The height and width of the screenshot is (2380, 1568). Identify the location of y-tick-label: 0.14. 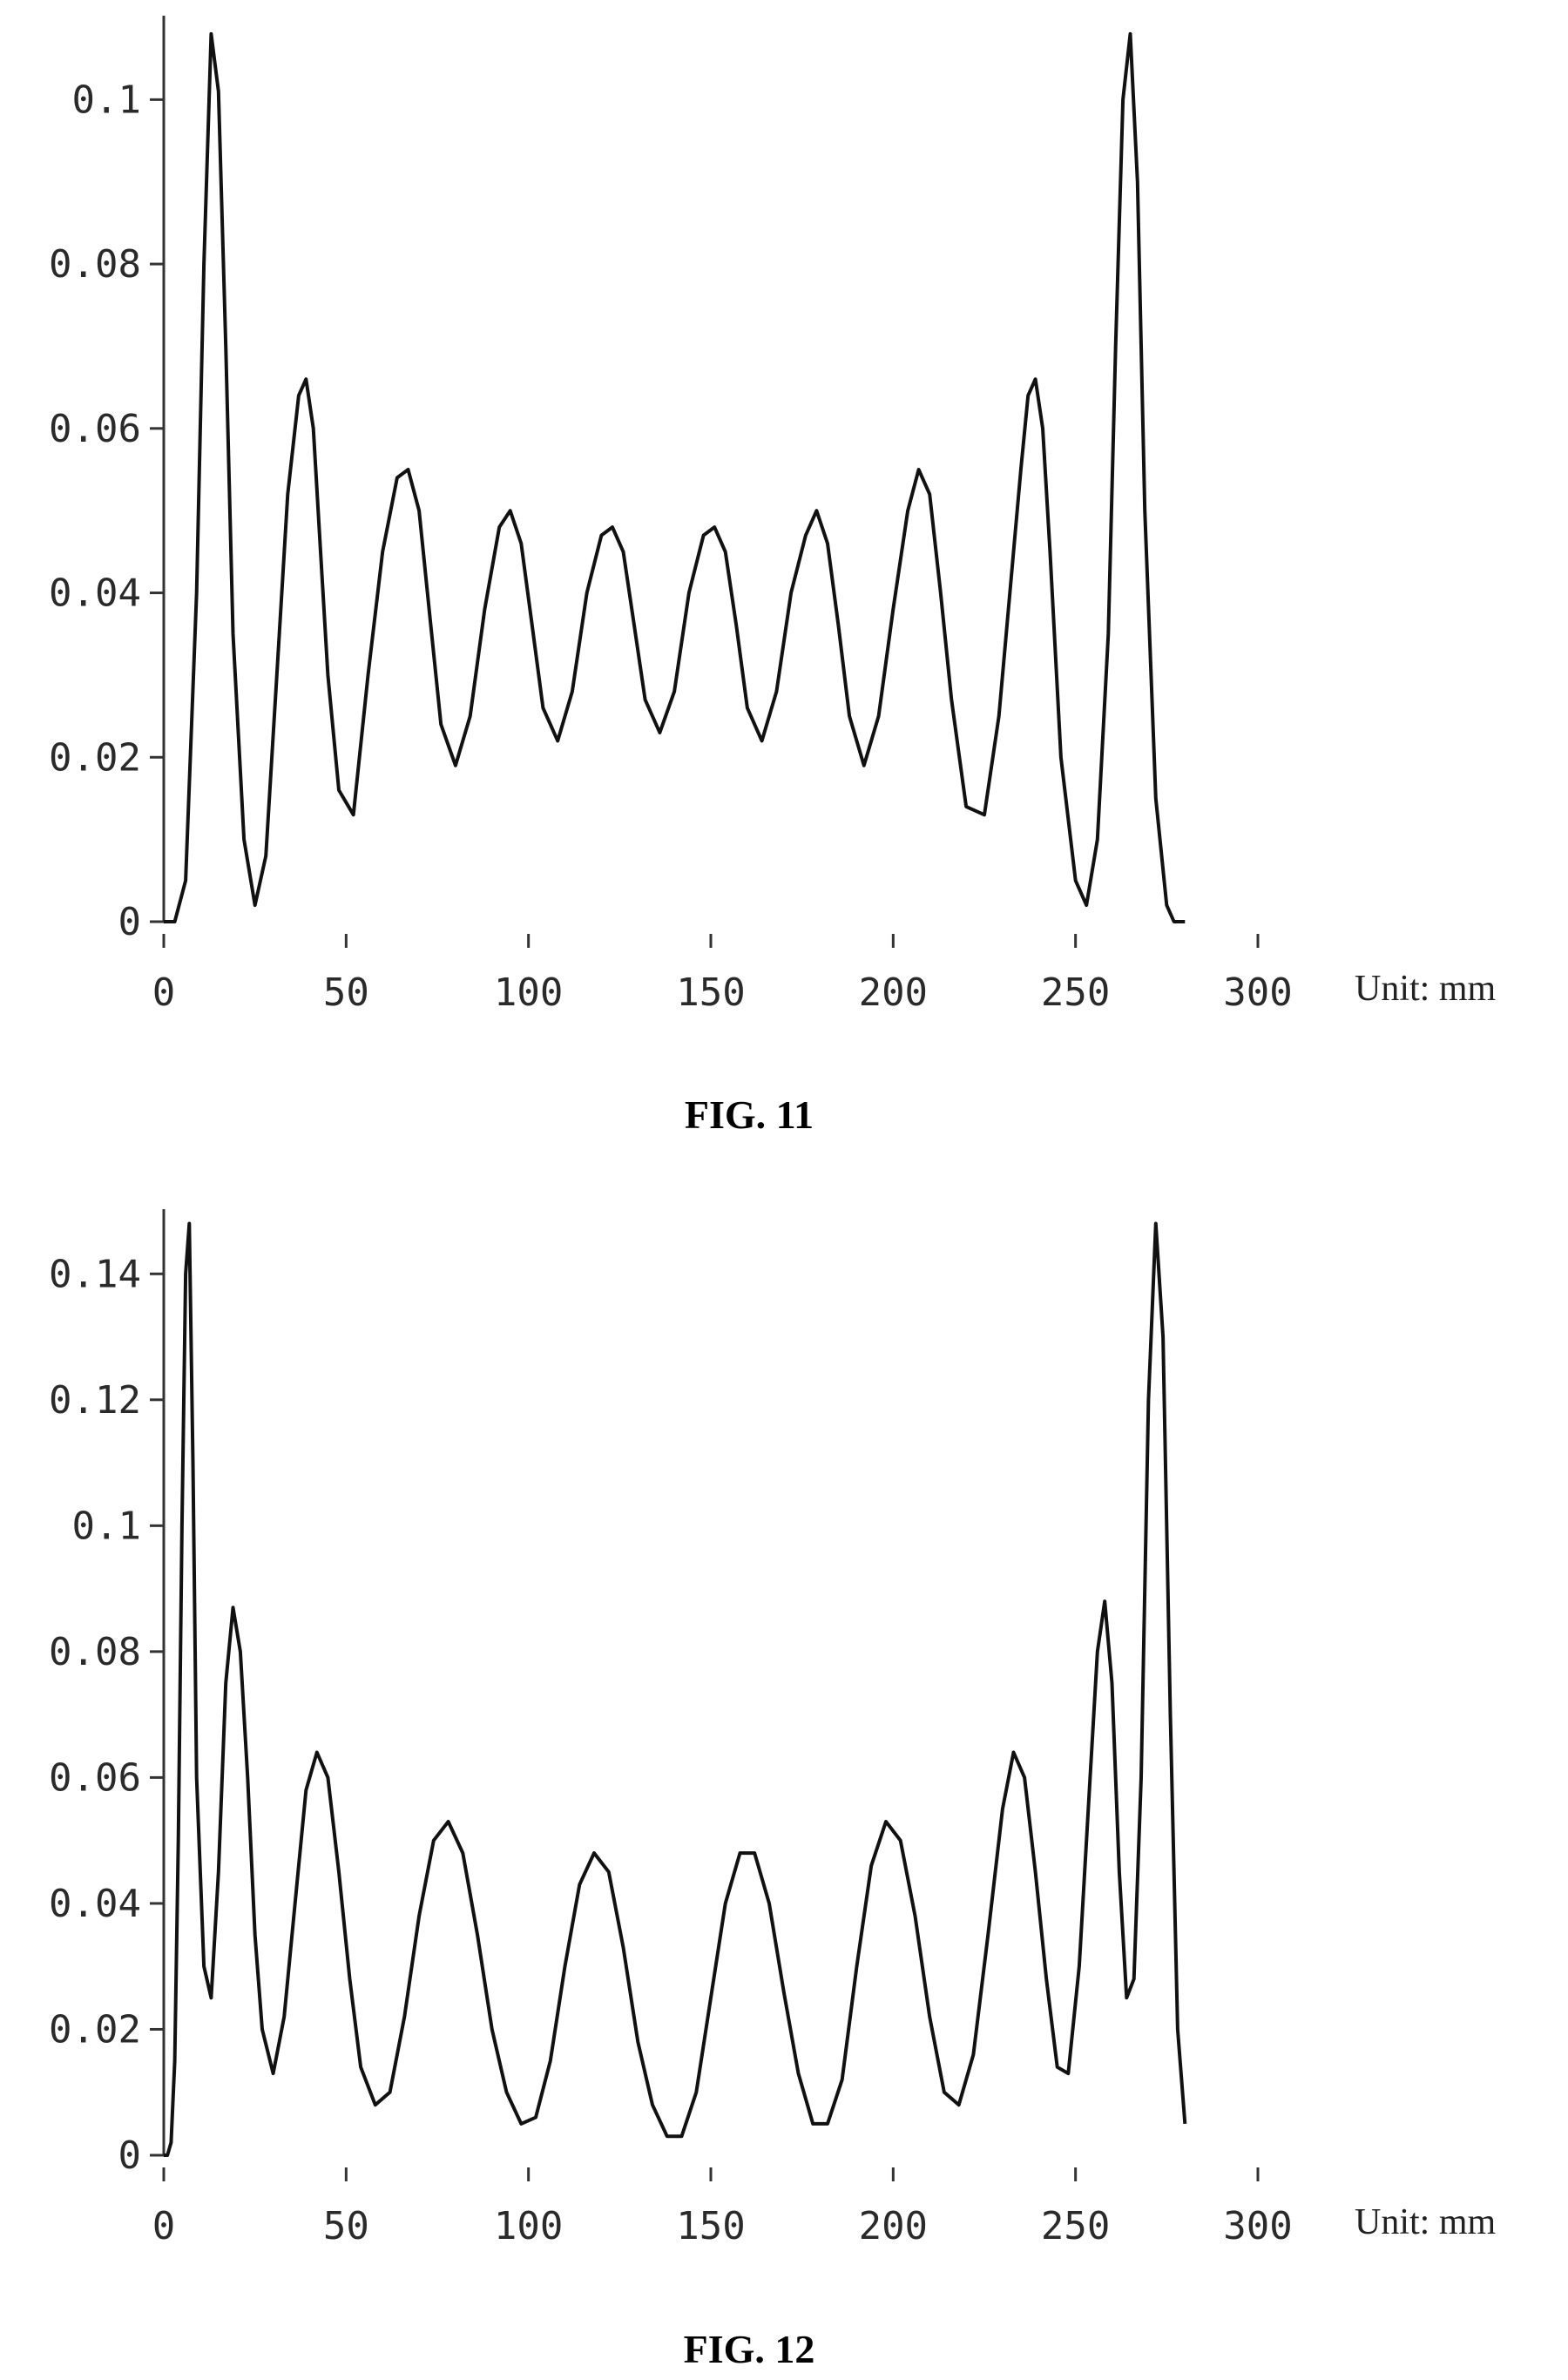
(95, 1274).